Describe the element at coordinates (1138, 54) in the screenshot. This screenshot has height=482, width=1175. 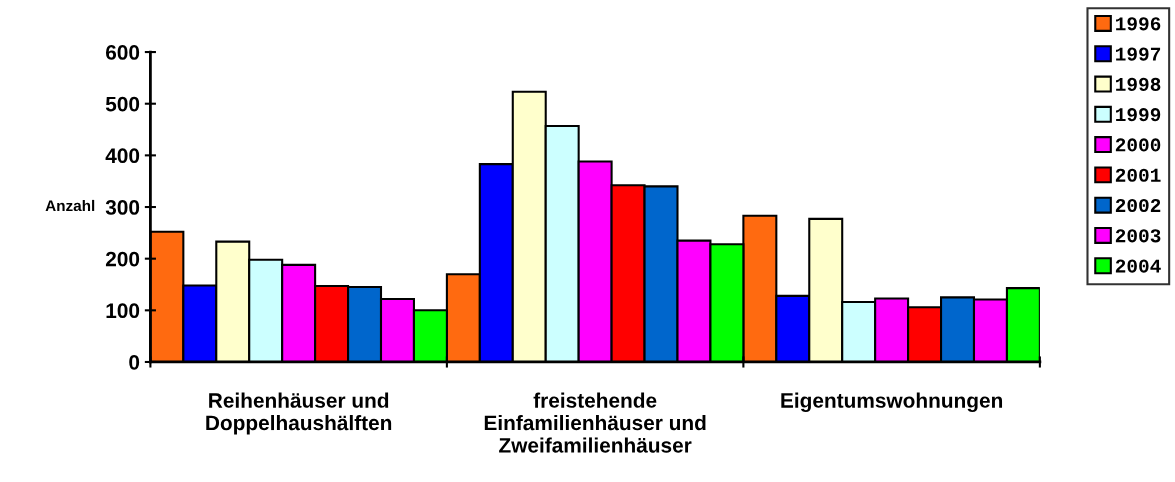
I see `legend-label: 1997` at that location.